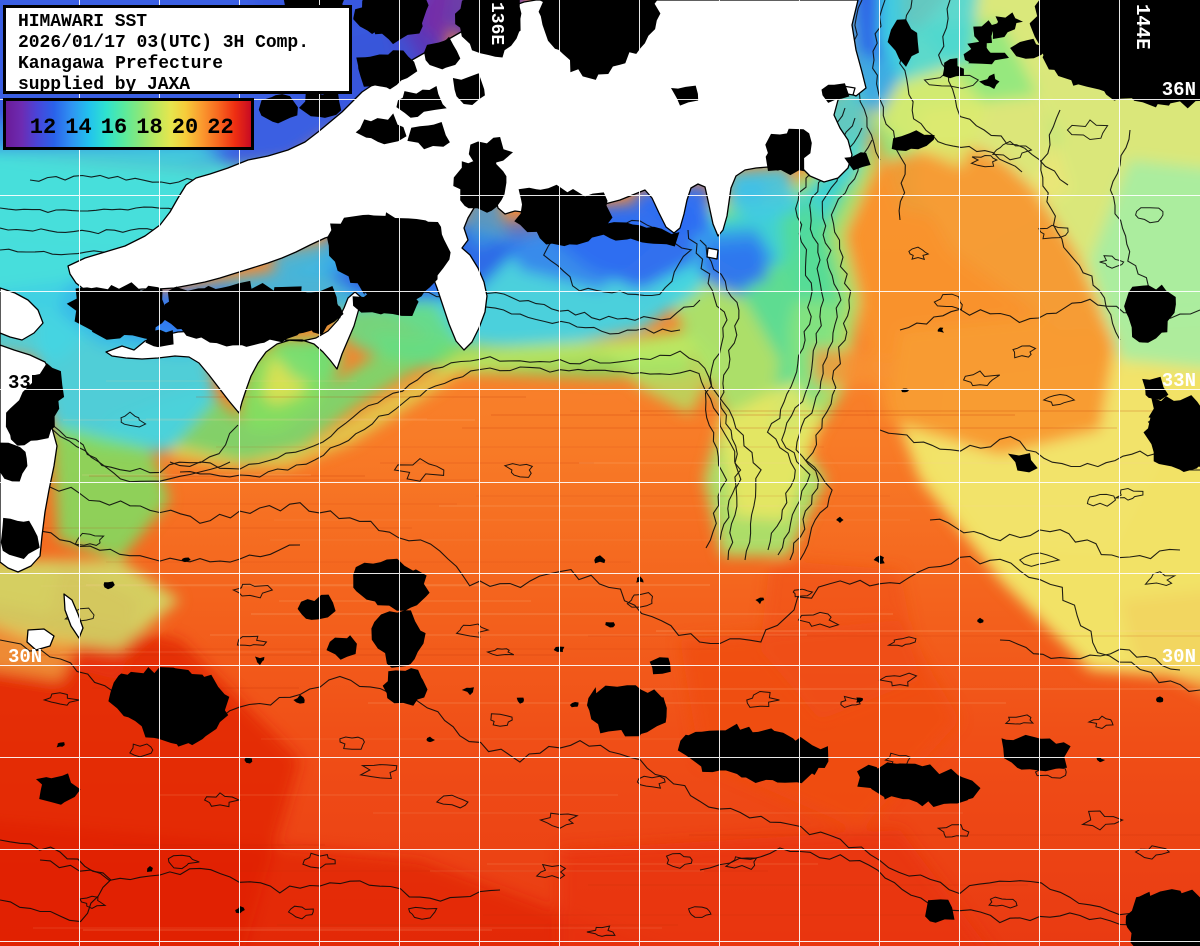 The height and width of the screenshot is (946, 1200). What do you see at coordinates (104, 85) in the screenshot?
I see `svg-text: supplied by JAXA` at bounding box center [104, 85].